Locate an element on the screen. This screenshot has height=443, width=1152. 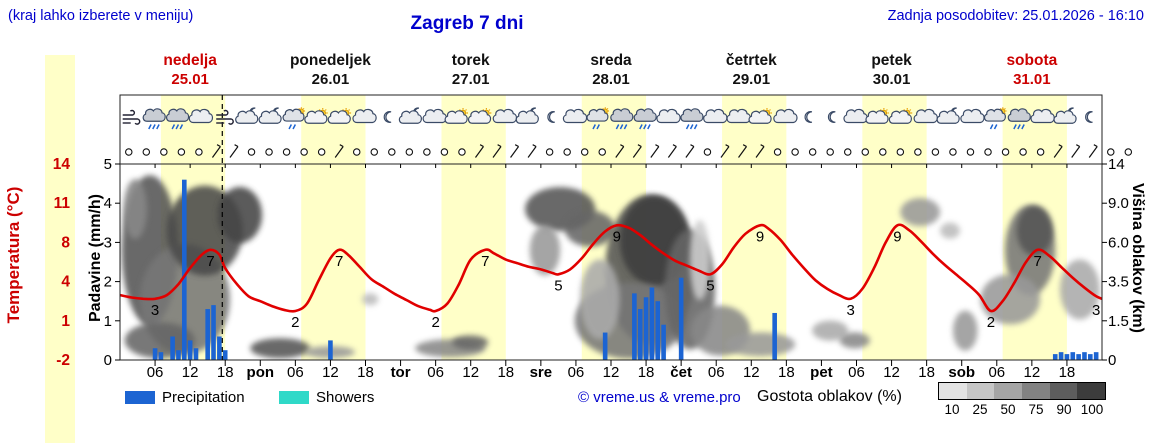
day-date: 31.01 is located at coordinates (1032, 79).